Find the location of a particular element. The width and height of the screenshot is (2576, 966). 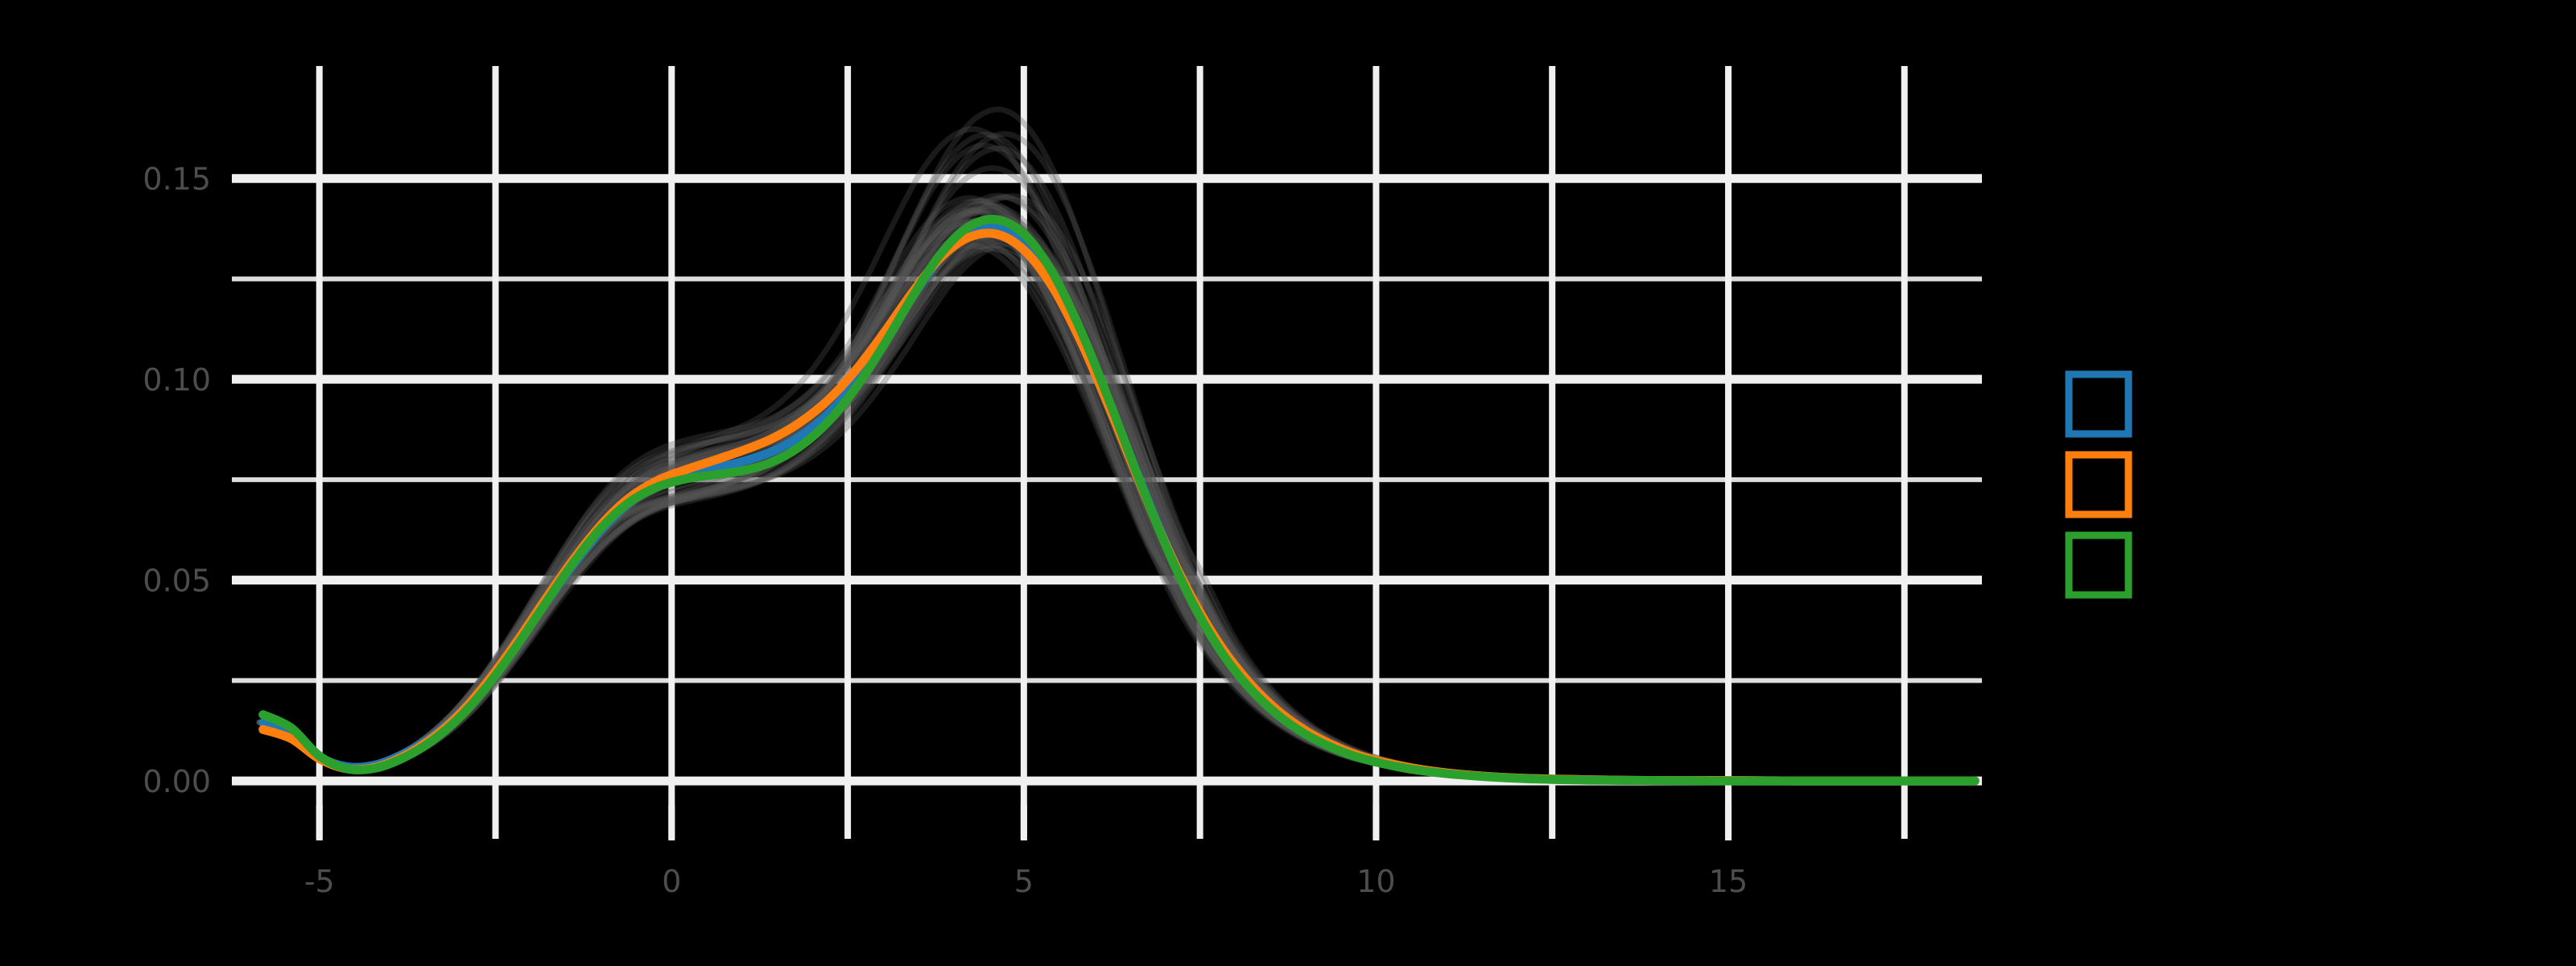

y-tick-label: 0.10 is located at coordinates (176, 380).